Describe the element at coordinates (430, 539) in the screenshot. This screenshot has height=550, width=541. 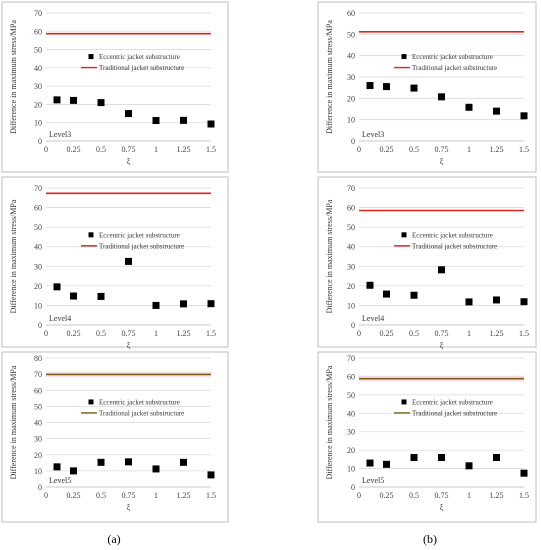
I see `caption-b: (b)` at that location.